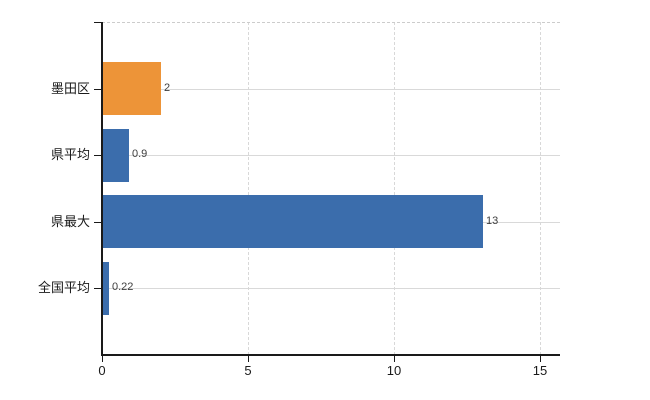 The height and width of the screenshot is (400, 650). What do you see at coordinates (70, 154) in the screenshot?
I see `category-label: 県平均` at bounding box center [70, 154].